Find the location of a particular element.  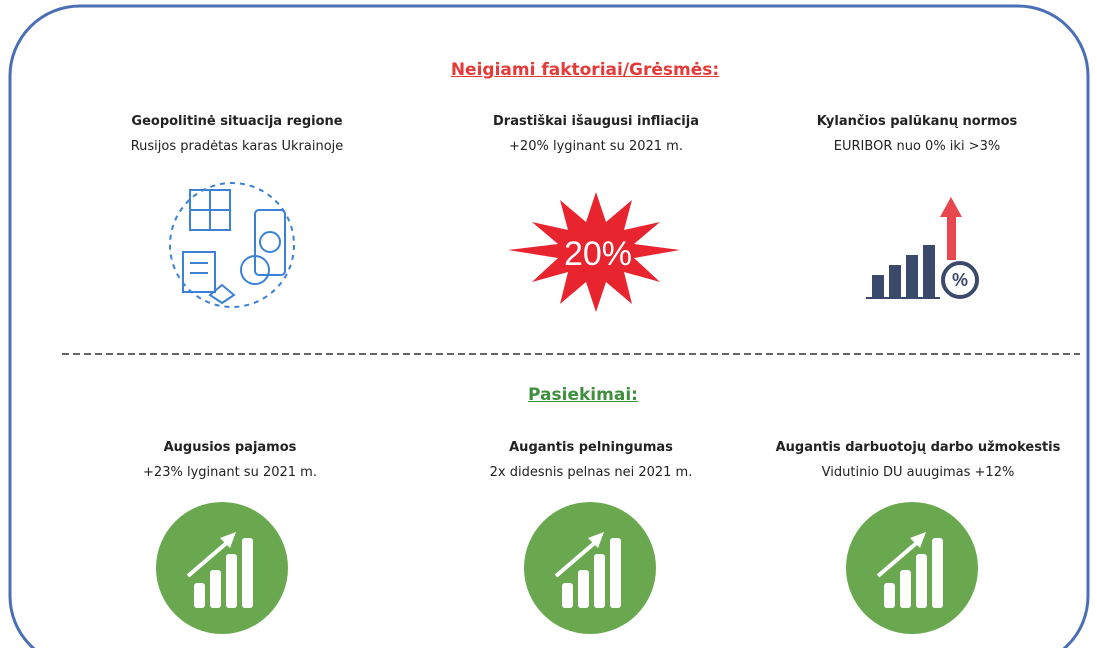

rates-icon is located at coordinates (922, 248).